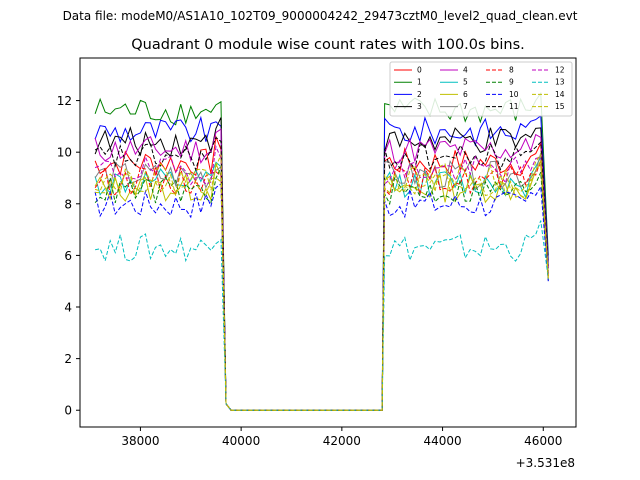  I want to click on x-tick-label: 40000, so click(241, 441).